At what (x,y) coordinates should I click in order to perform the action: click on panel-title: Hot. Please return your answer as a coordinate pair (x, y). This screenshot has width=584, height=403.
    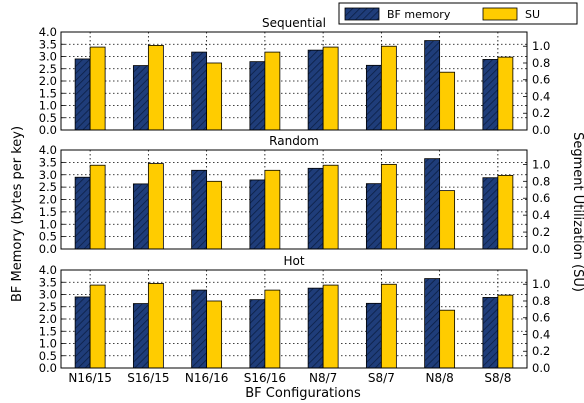
    Looking at the image, I should click on (293, 261).